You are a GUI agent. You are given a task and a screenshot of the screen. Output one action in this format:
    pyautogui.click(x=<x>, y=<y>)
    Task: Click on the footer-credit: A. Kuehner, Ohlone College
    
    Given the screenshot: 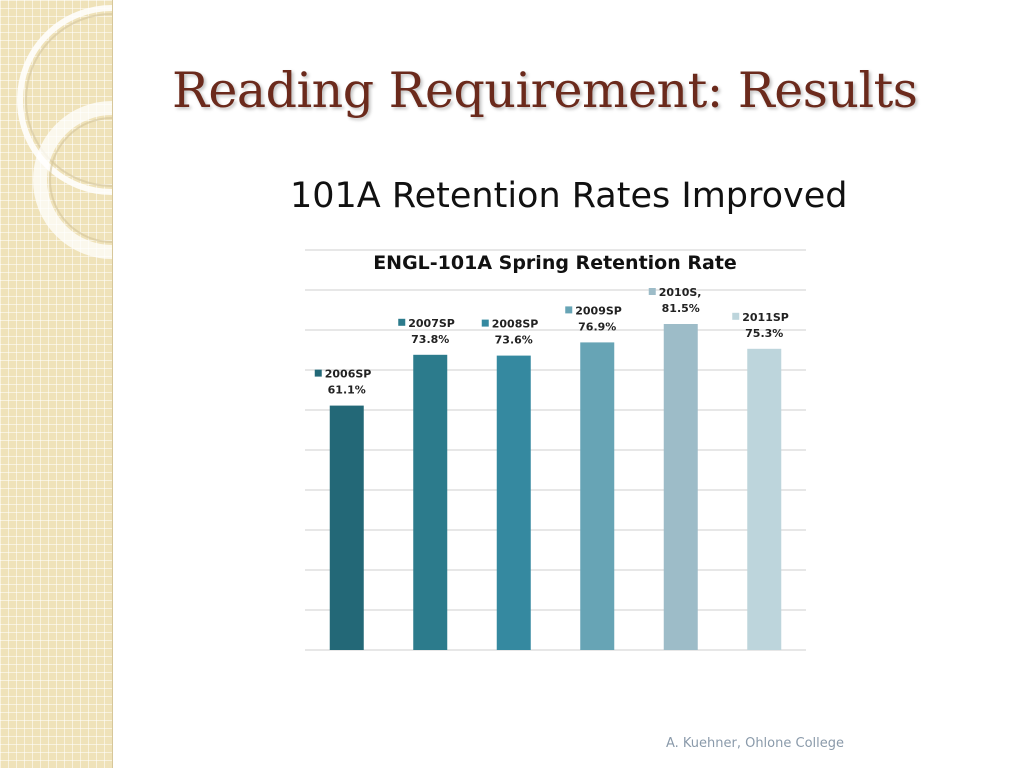 What is the action you would take?
    pyautogui.click(x=754, y=743)
    